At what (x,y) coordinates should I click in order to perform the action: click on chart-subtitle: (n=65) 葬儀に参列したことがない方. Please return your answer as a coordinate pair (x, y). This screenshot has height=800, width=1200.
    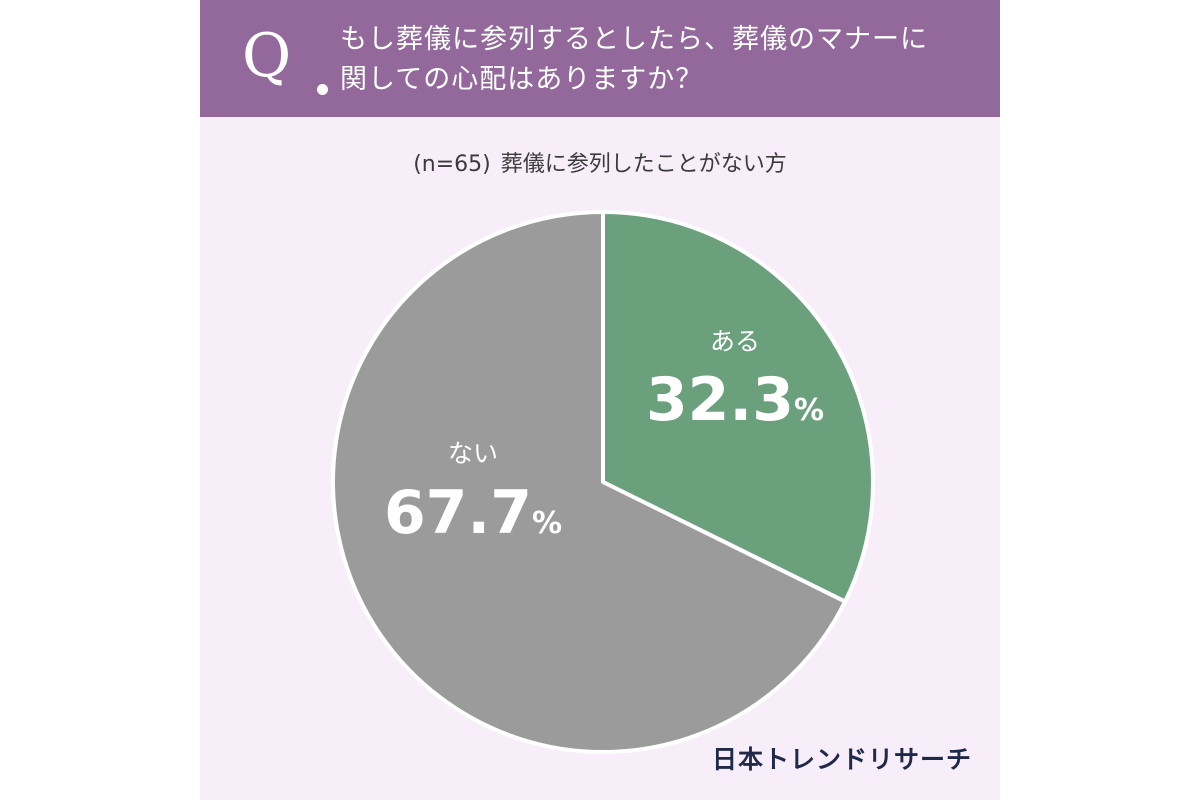
    Looking at the image, I should click on (600, 162).